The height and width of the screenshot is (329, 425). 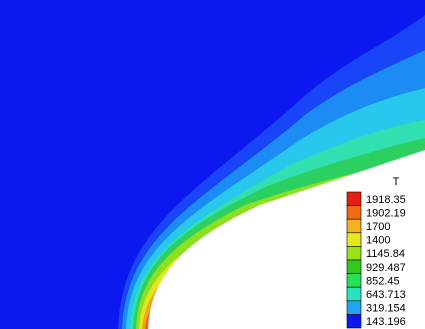 I want to click on legend-label: 852.45, so click(x=383, y=281).